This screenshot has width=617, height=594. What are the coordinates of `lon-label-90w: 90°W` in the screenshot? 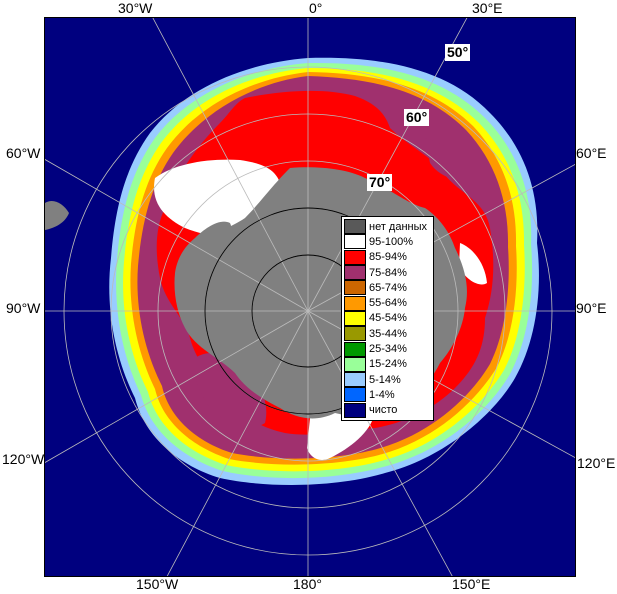 It's located at (23, 308).